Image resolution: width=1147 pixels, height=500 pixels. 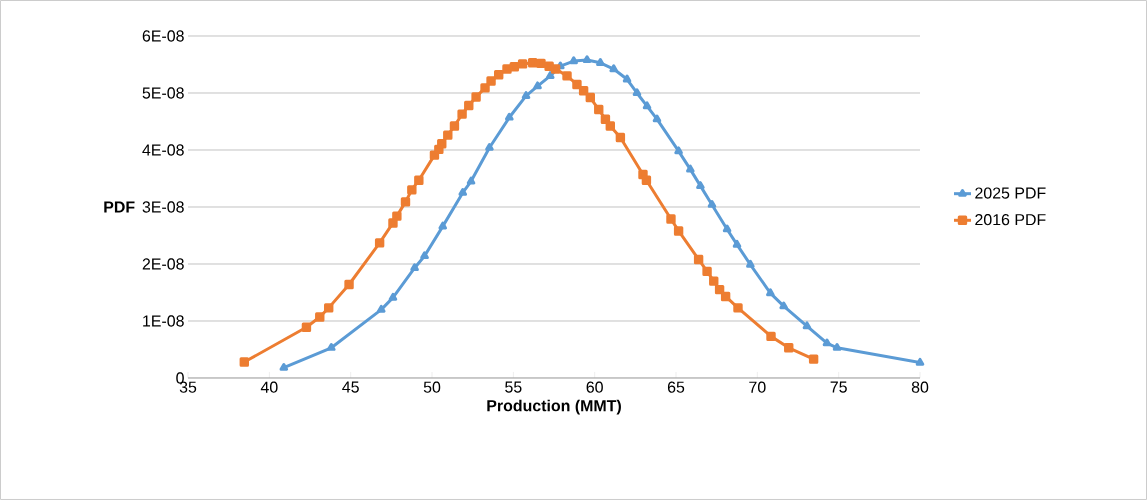 What do you see at coordinates (757, 387) in the screenshot?
I see `x-tick-label: 70` at bounding box center [757, 387].